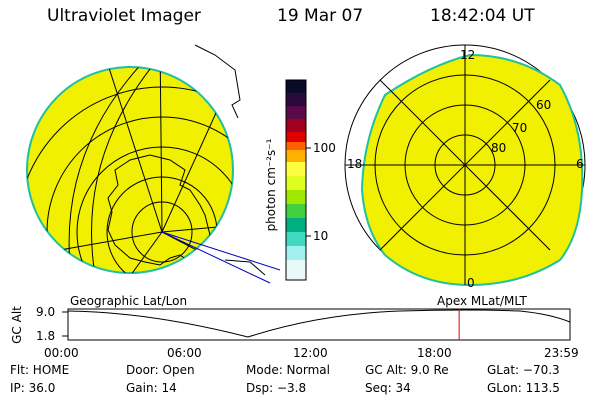 Image resolution: width=600 pixels, height=400 pixels. I want to click on date-label: 19 Mar 07, so click(320, 16).